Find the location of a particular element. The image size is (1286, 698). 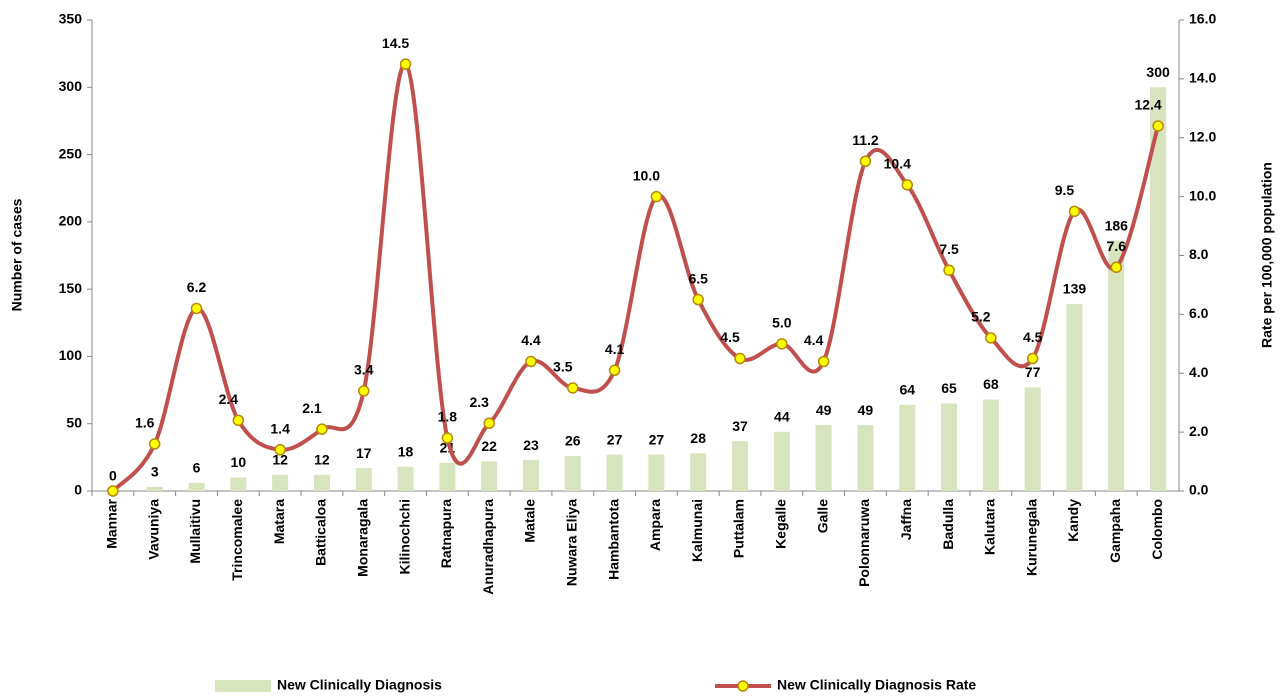

x-tick-label: Gampaha is located at coordinates (1115, 531).